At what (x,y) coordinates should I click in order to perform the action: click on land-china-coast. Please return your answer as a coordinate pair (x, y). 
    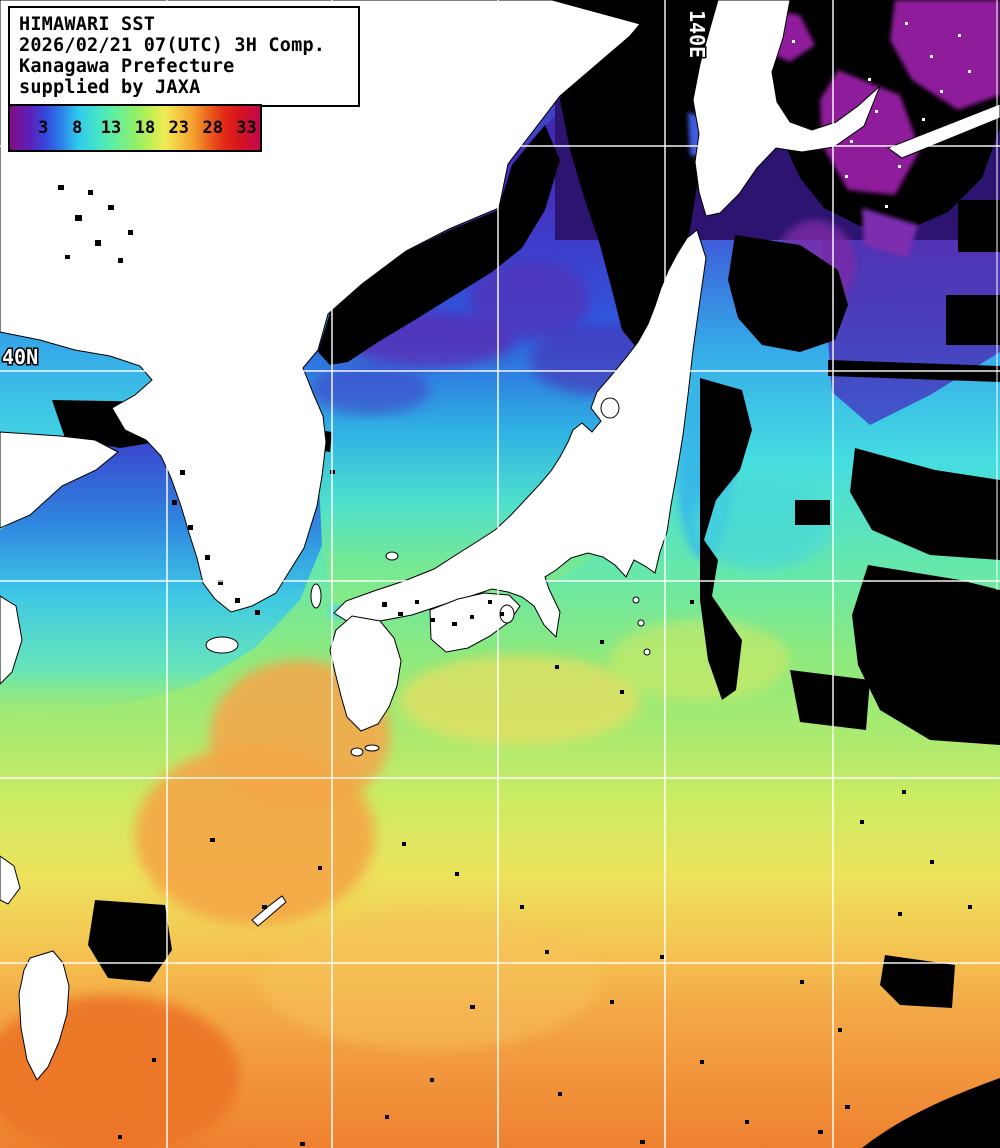
    Looking at the image, I should click on (11, 640).